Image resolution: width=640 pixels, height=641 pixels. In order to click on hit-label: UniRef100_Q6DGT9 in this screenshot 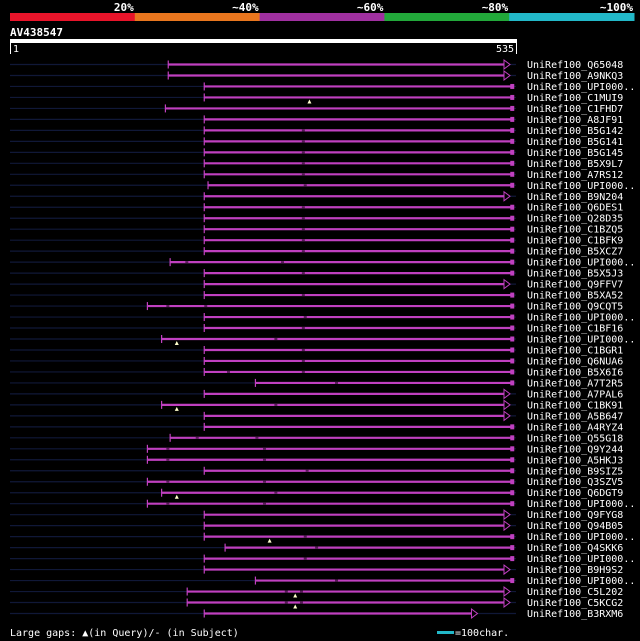, I will do `click(575, 493)`.